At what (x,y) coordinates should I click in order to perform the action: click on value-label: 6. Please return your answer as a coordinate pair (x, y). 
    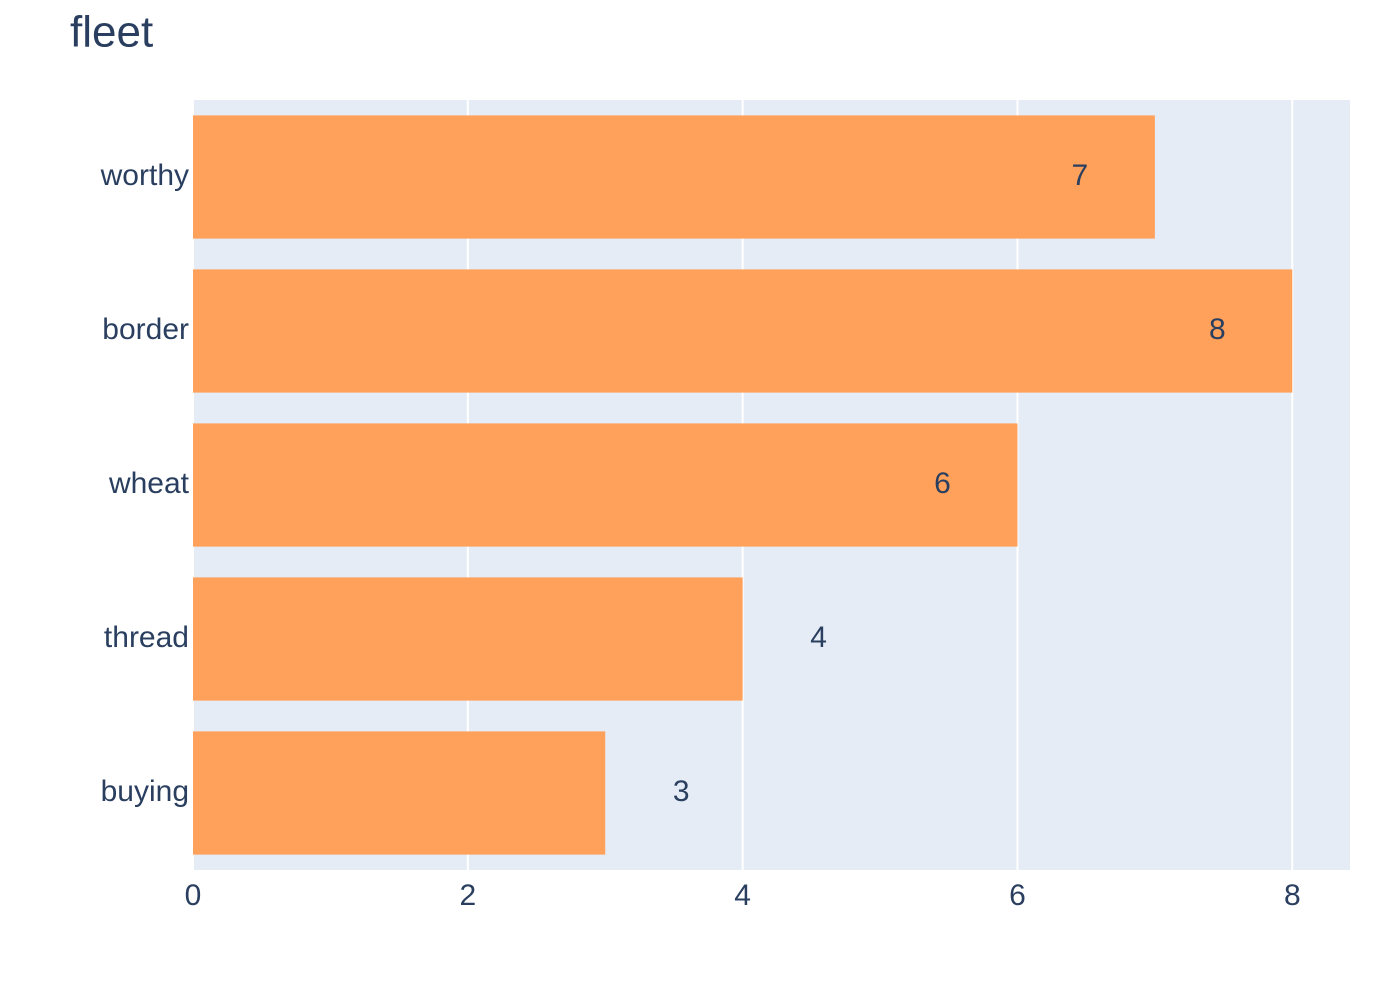
    Looking at the image, I should click on (942, 483).